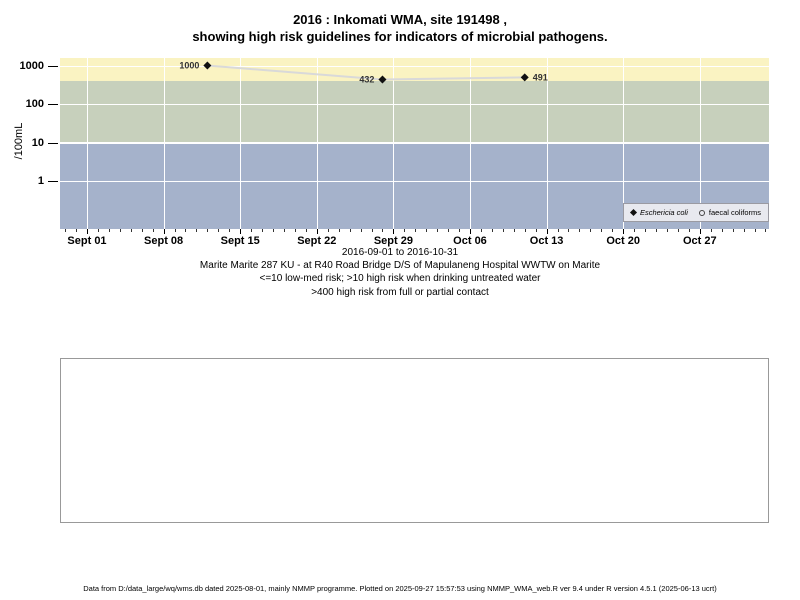 This screenshot has width=800, height=600. I want to click on y-tick-label: 10, so click(37, 142).